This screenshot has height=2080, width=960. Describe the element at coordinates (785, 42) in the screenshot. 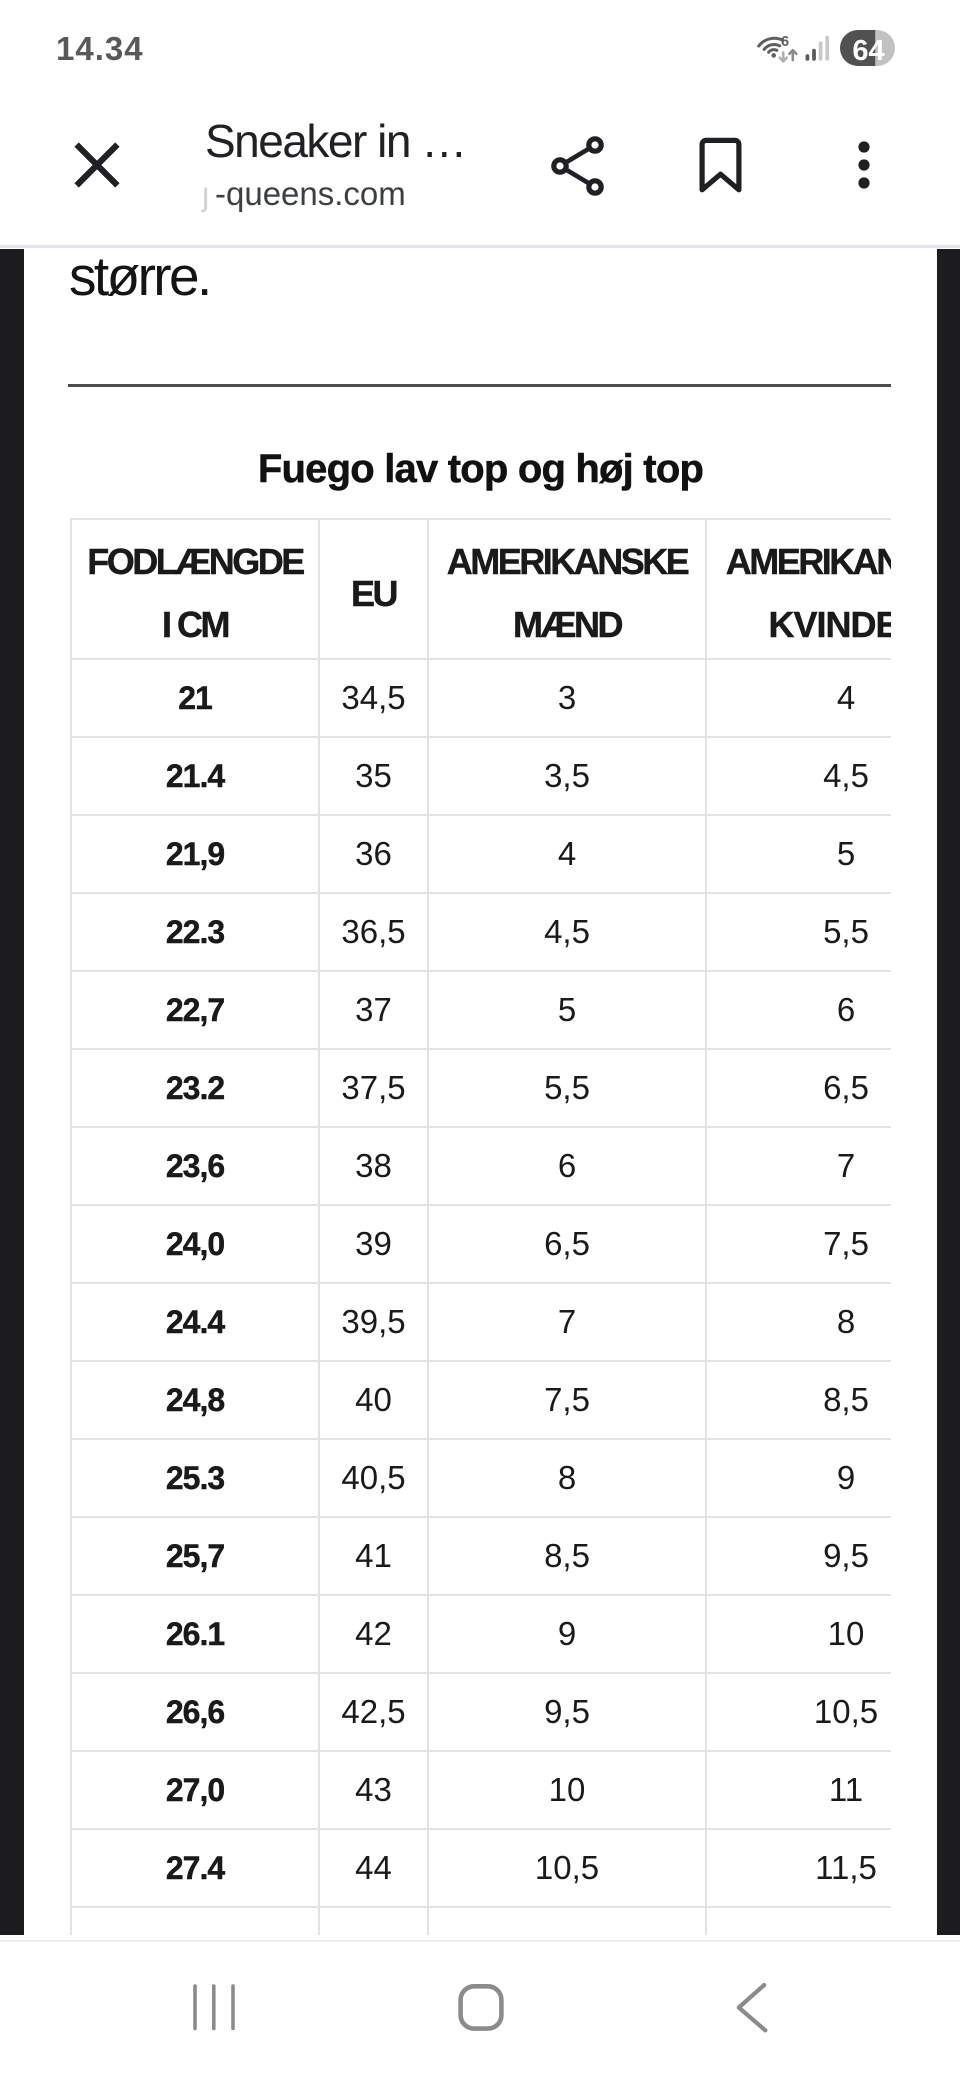

I see `svg-text: 6` at that location.